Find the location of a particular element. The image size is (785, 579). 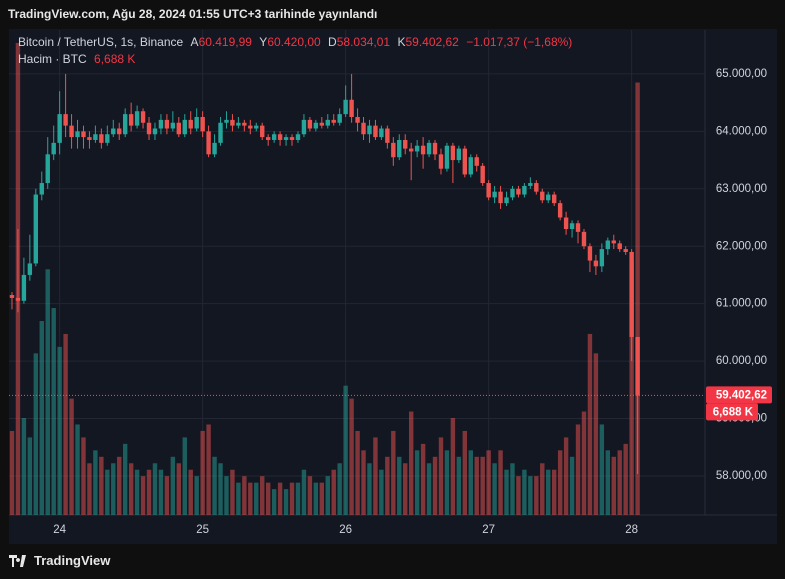

y-tick-label: 58.000,00 is located at coordinates (741, 476).